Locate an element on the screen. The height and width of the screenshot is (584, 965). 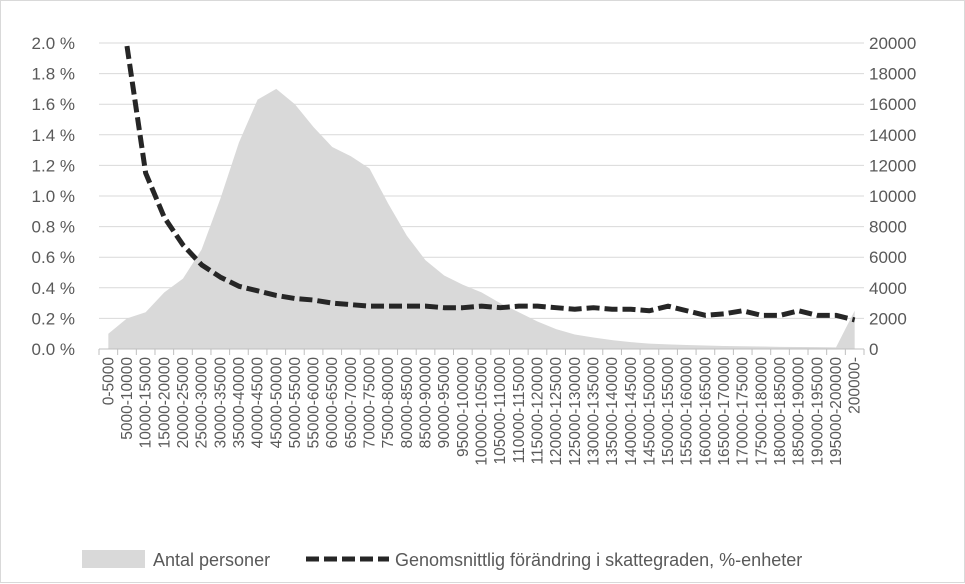
category-label: 75000-80000 is located at coordinates (388, 403).